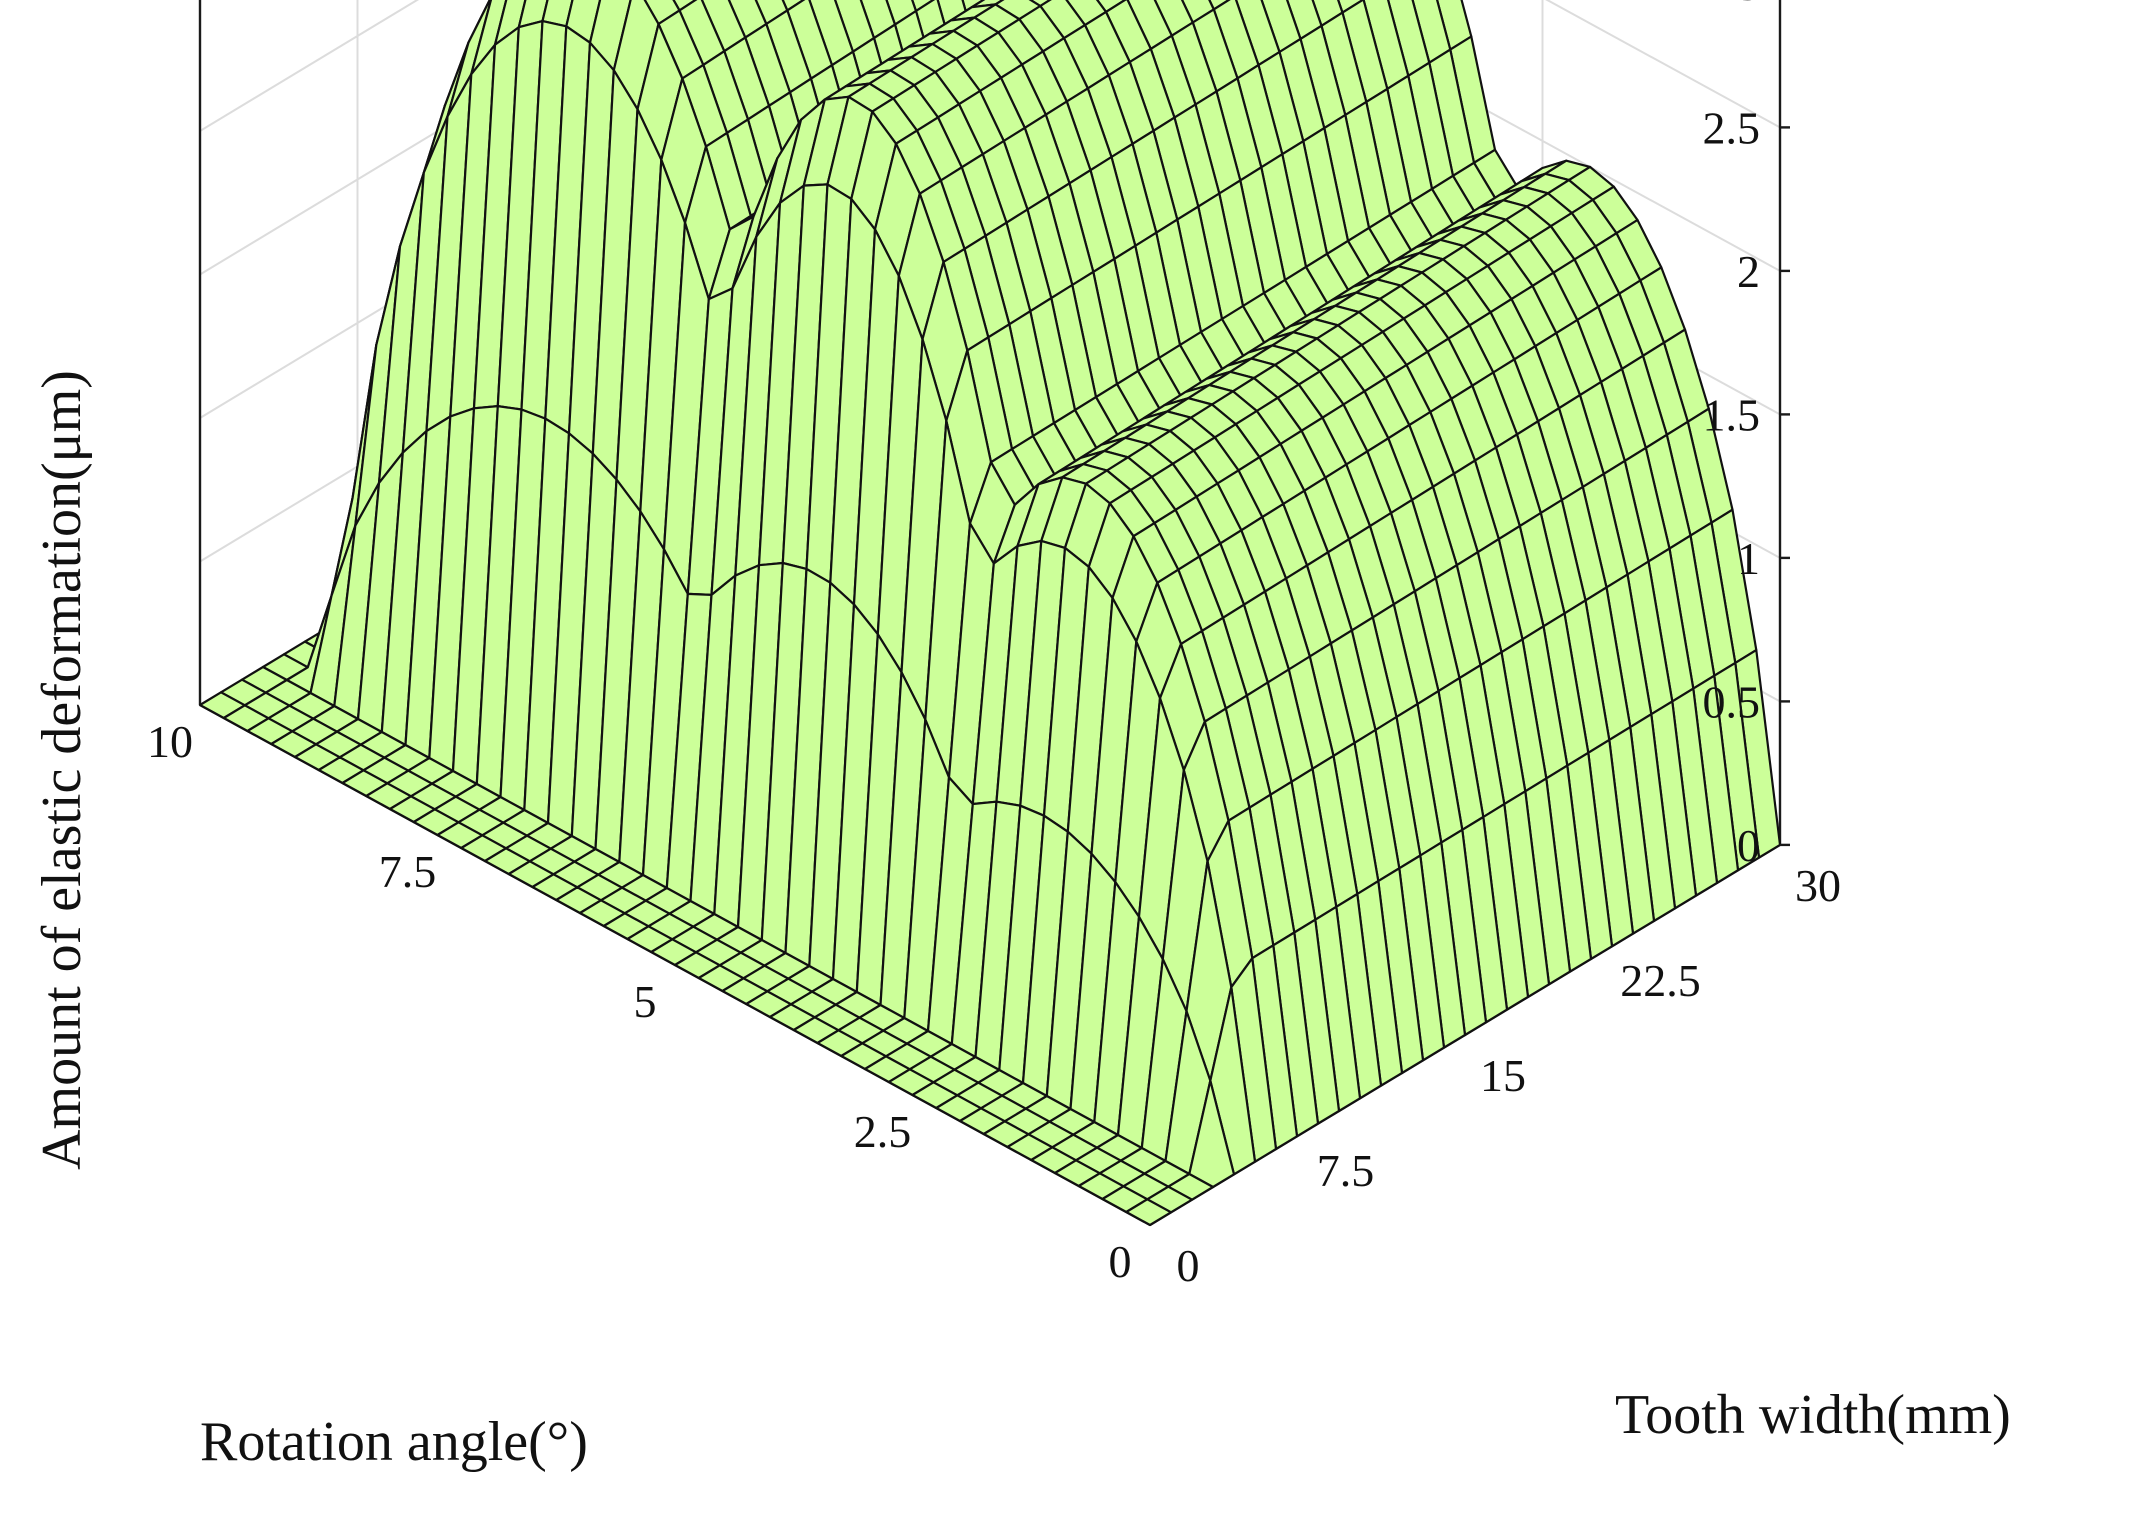 The image size is (2131, 1539). I want to click on y-axis-label: Tooth width(mm), so click(1813, 1415).